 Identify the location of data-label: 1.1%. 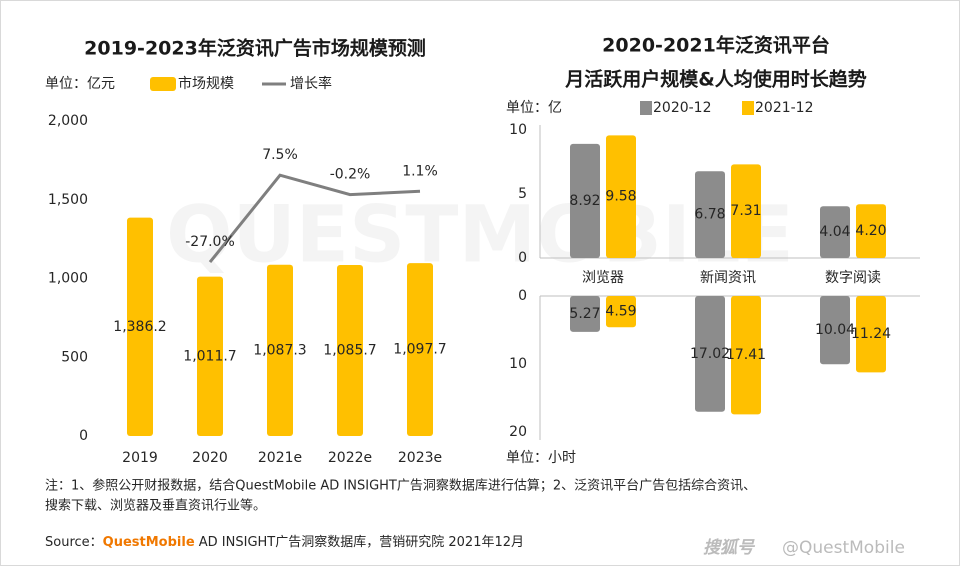
(420, 171).